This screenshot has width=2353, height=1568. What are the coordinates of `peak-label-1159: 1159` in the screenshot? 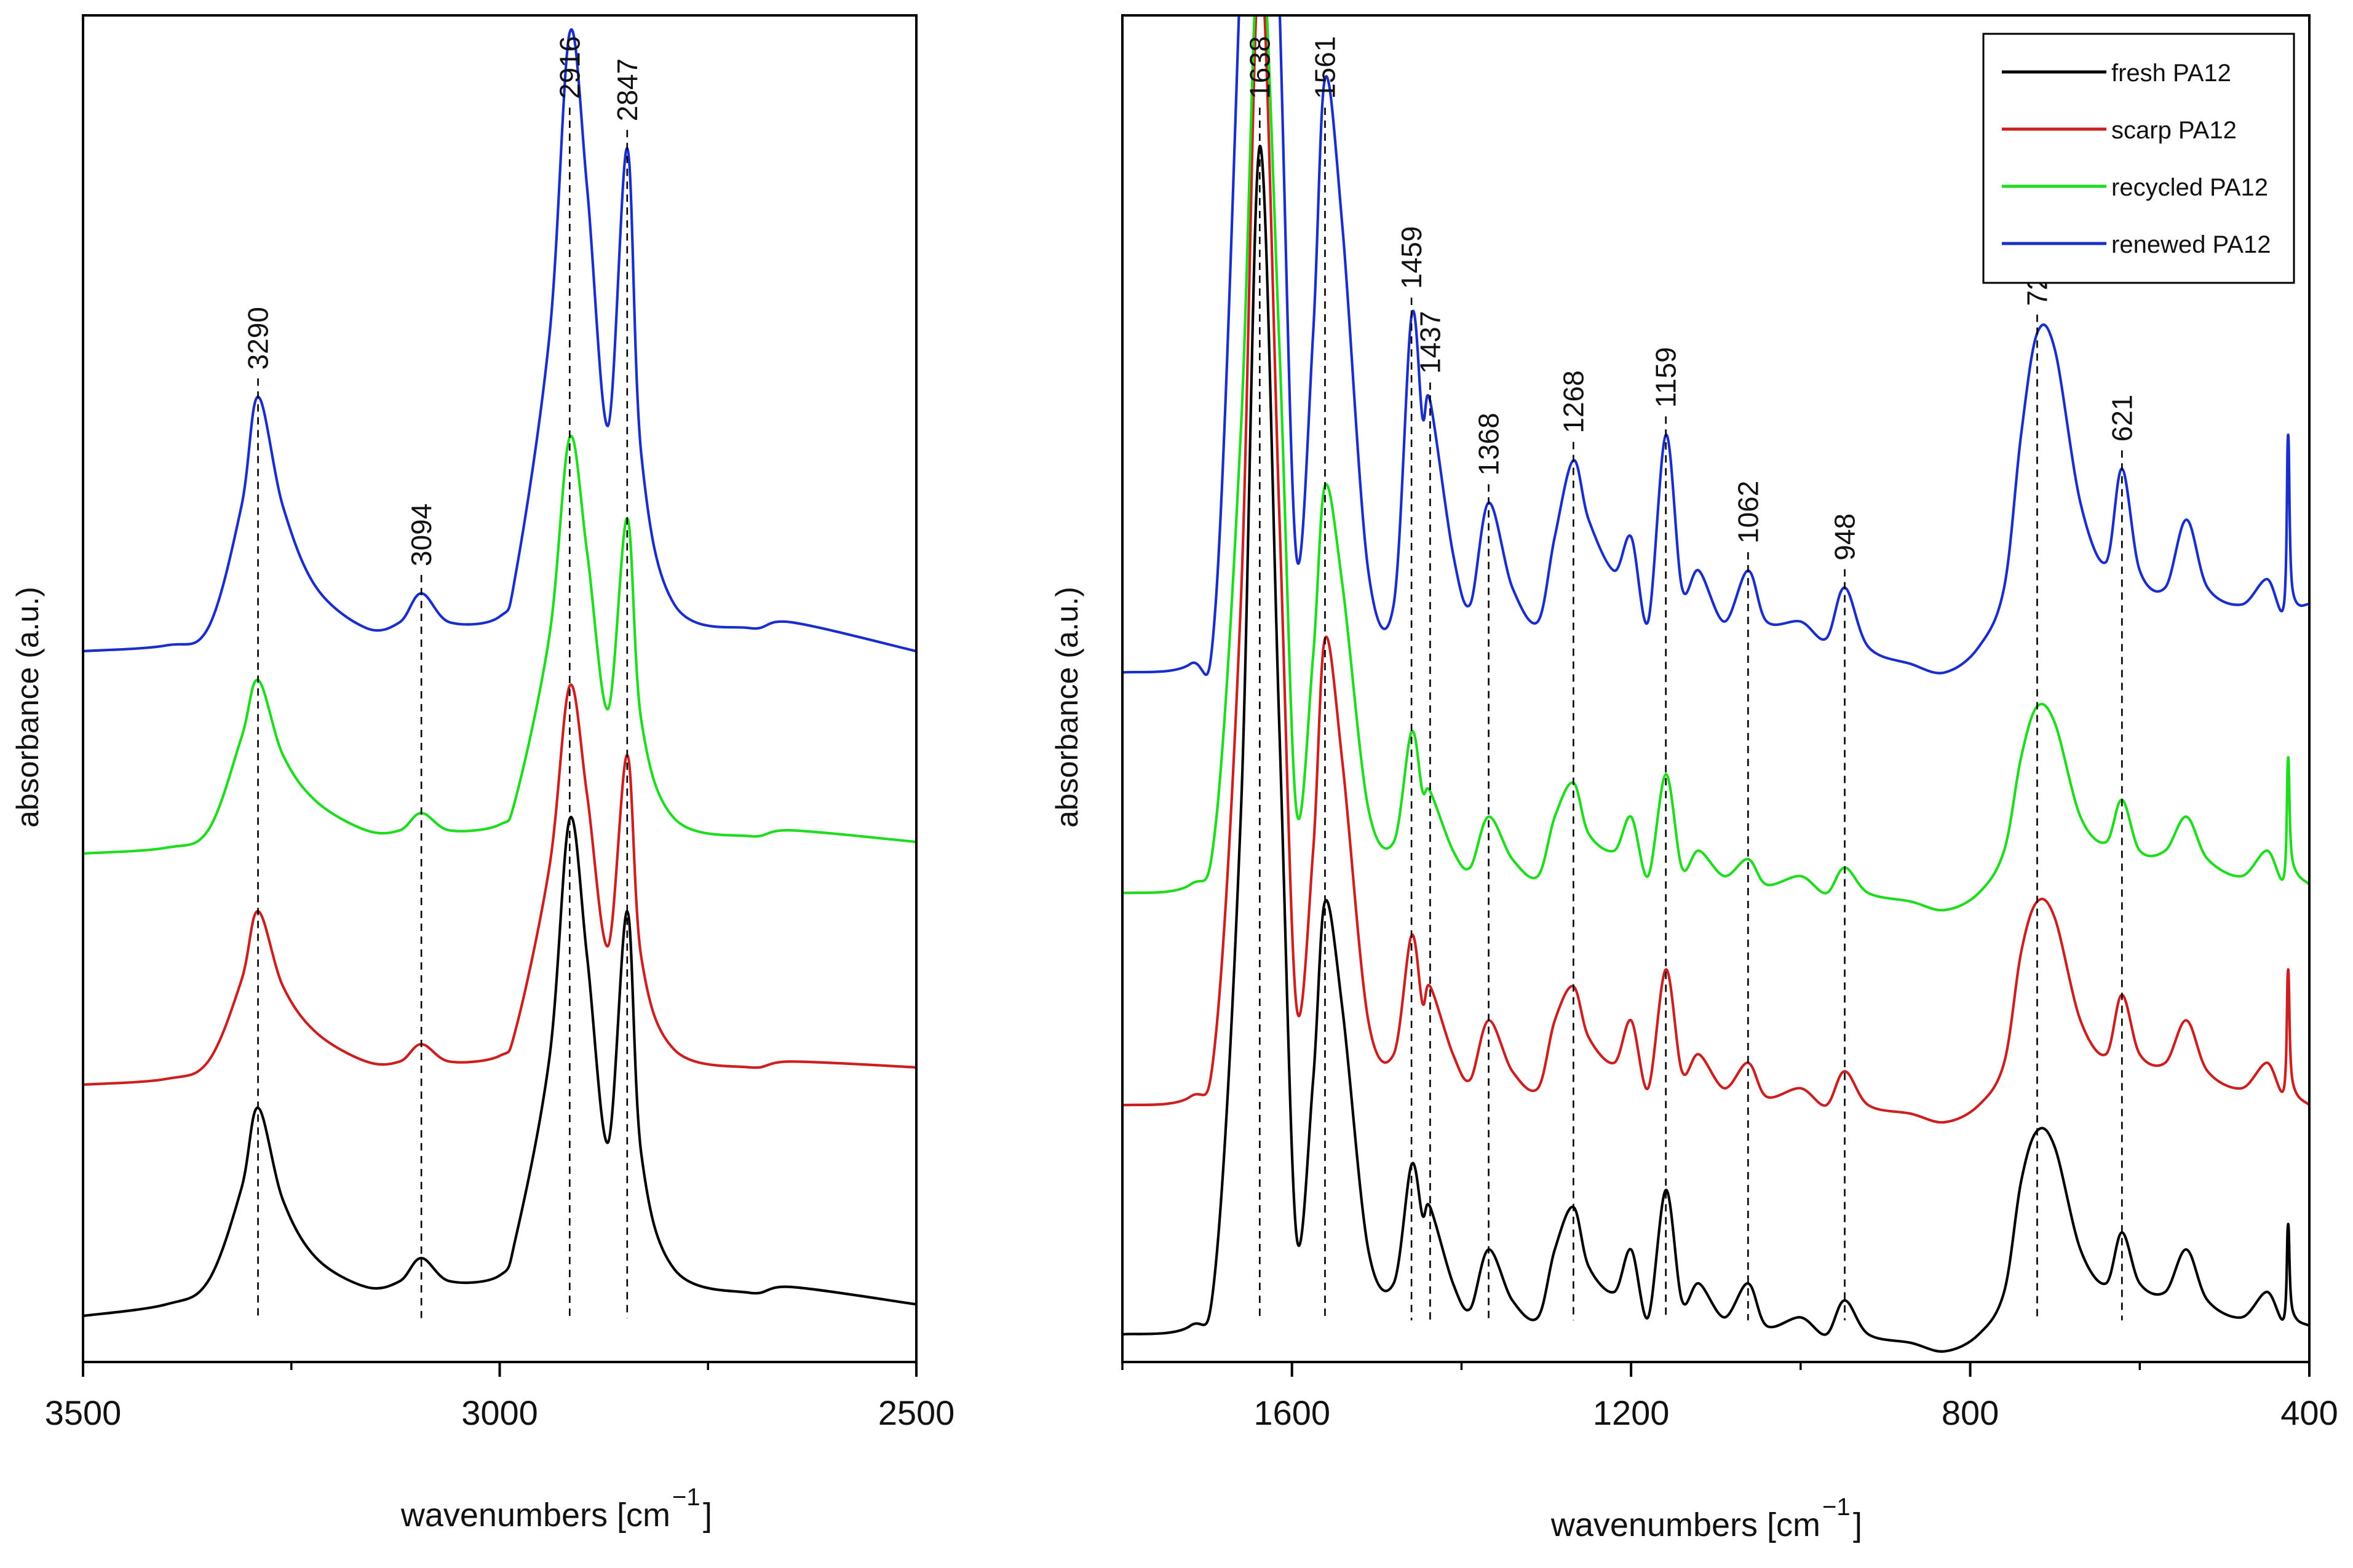 It's located at (1666, 377).